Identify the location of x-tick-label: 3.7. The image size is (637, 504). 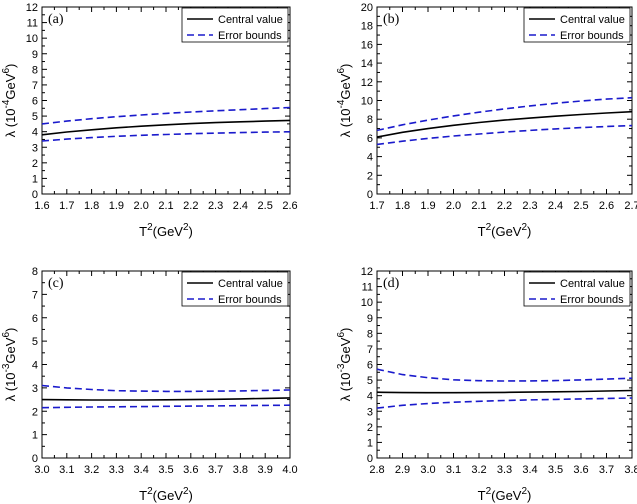
(606, 470).